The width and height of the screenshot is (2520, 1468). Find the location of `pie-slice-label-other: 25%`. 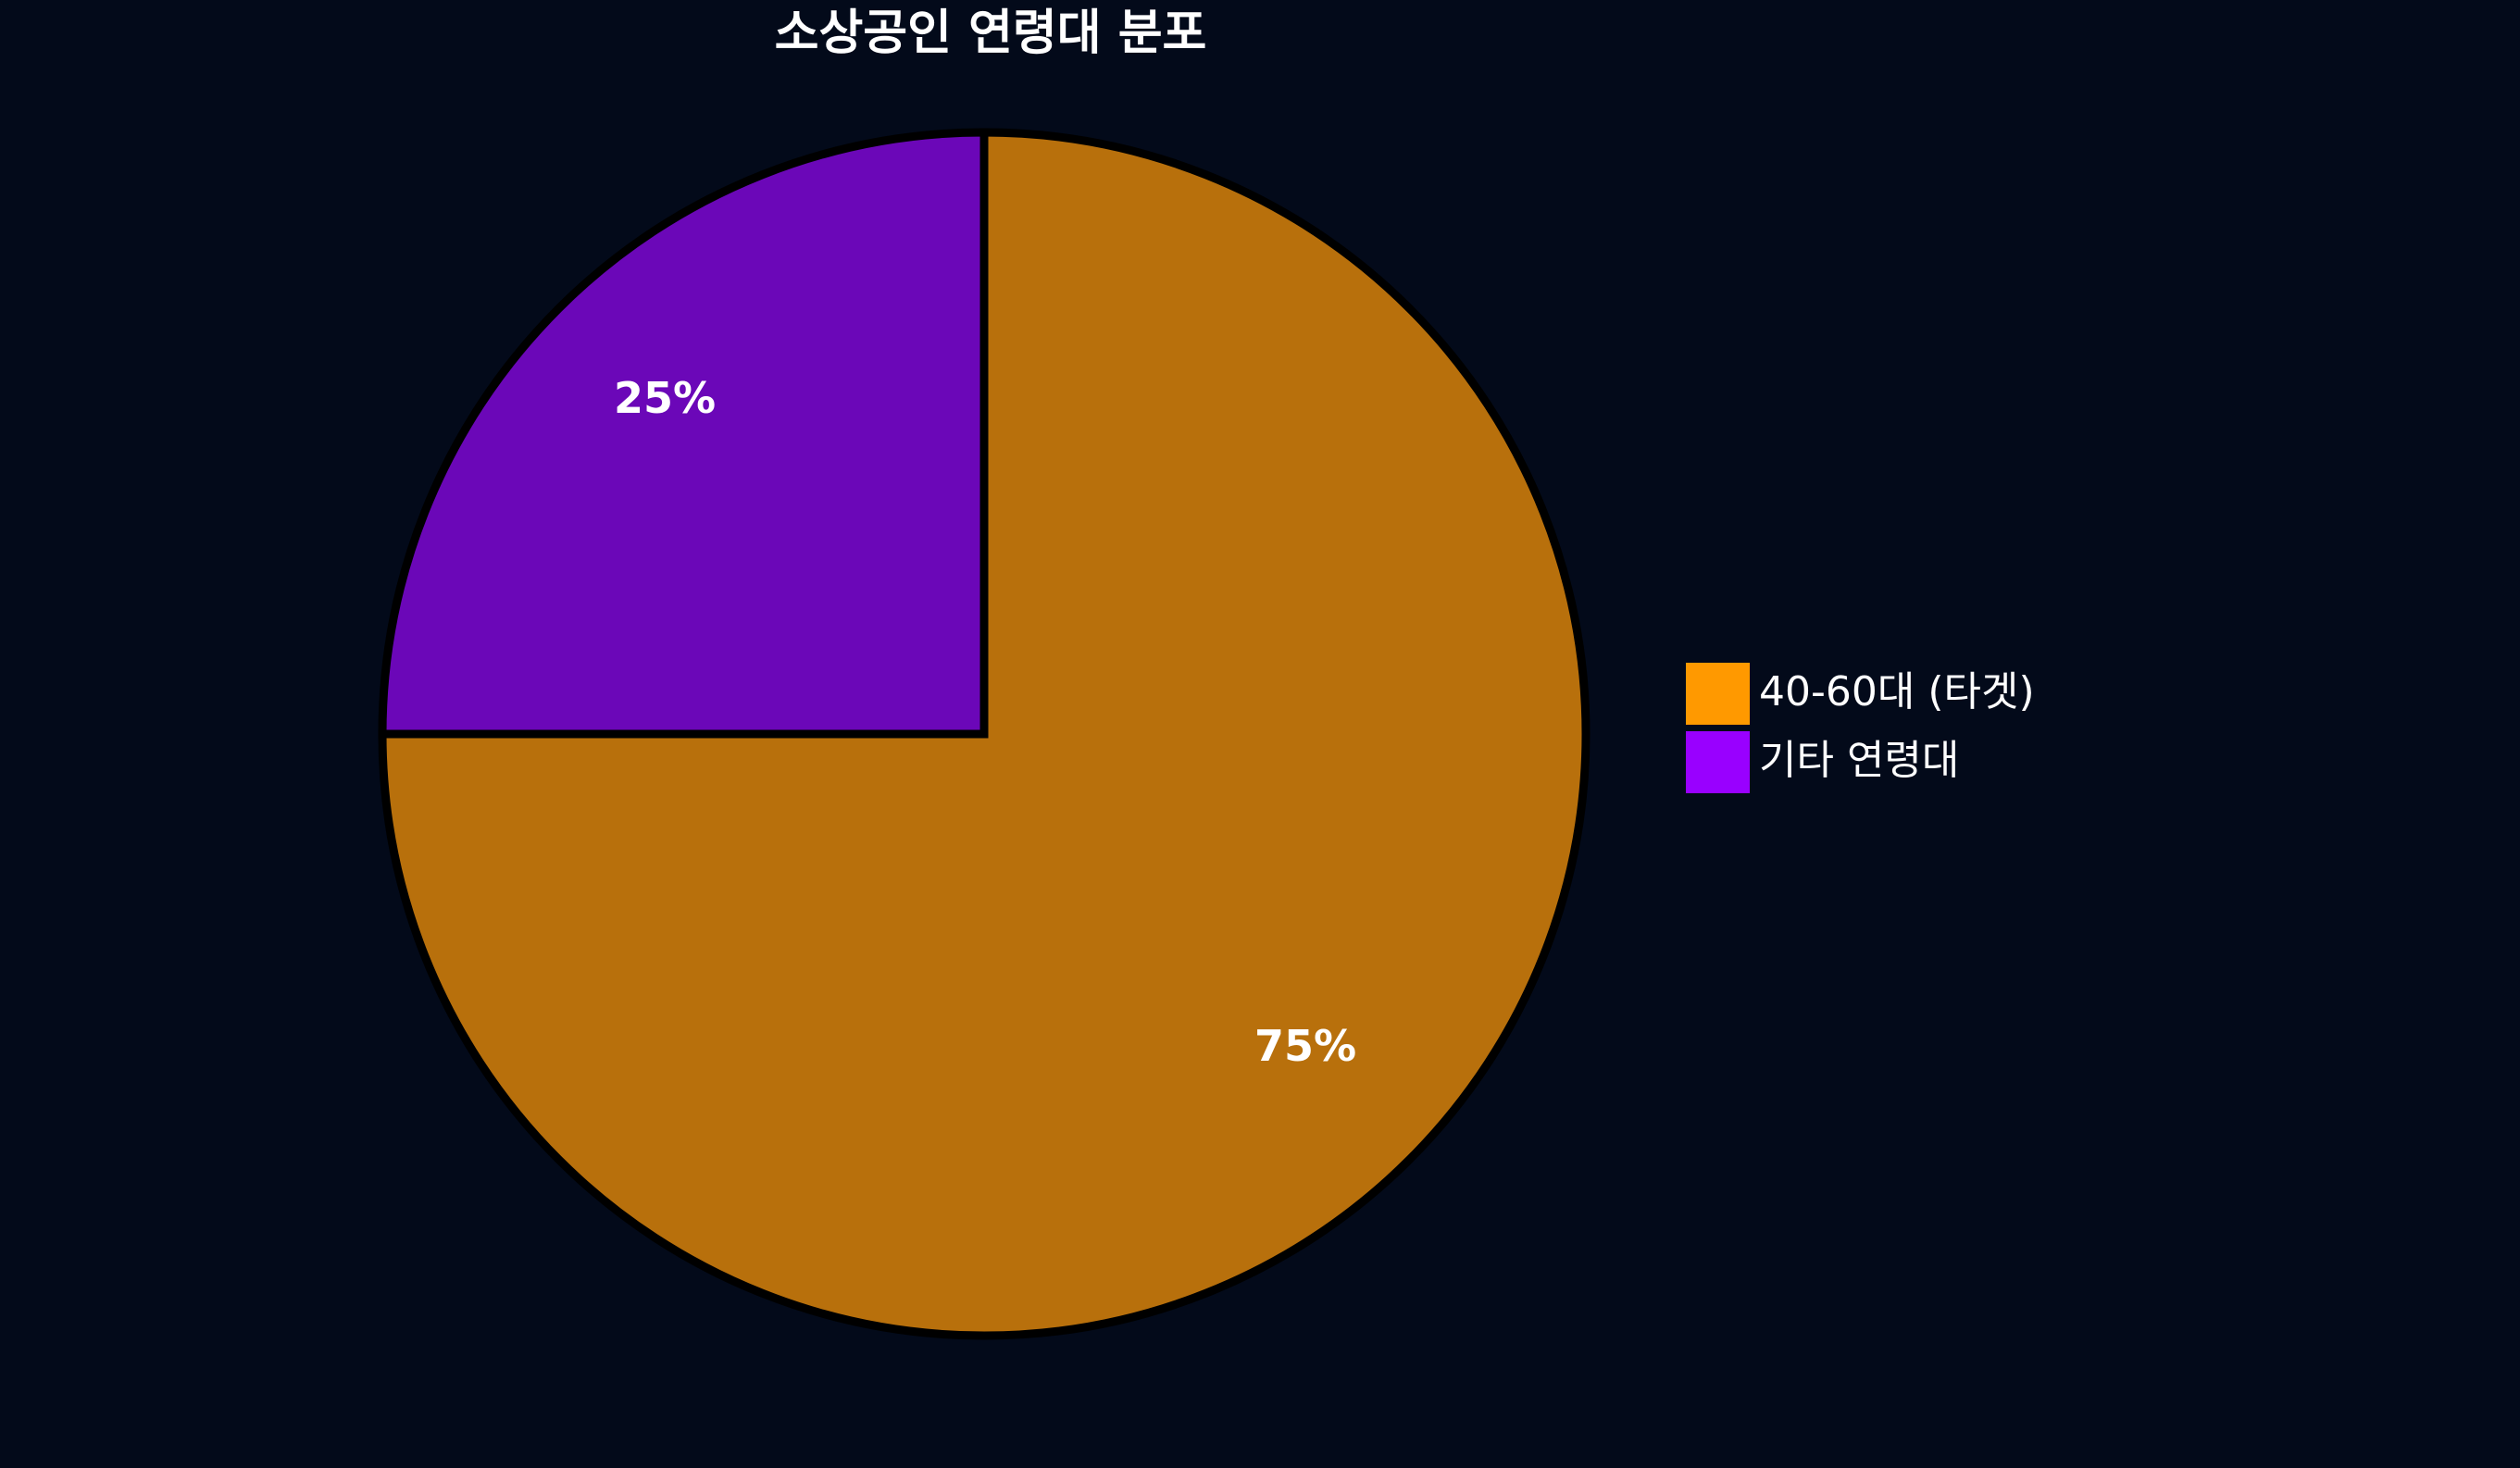

pie-slice-label-other: 25% is located at coordinates (665, 398).